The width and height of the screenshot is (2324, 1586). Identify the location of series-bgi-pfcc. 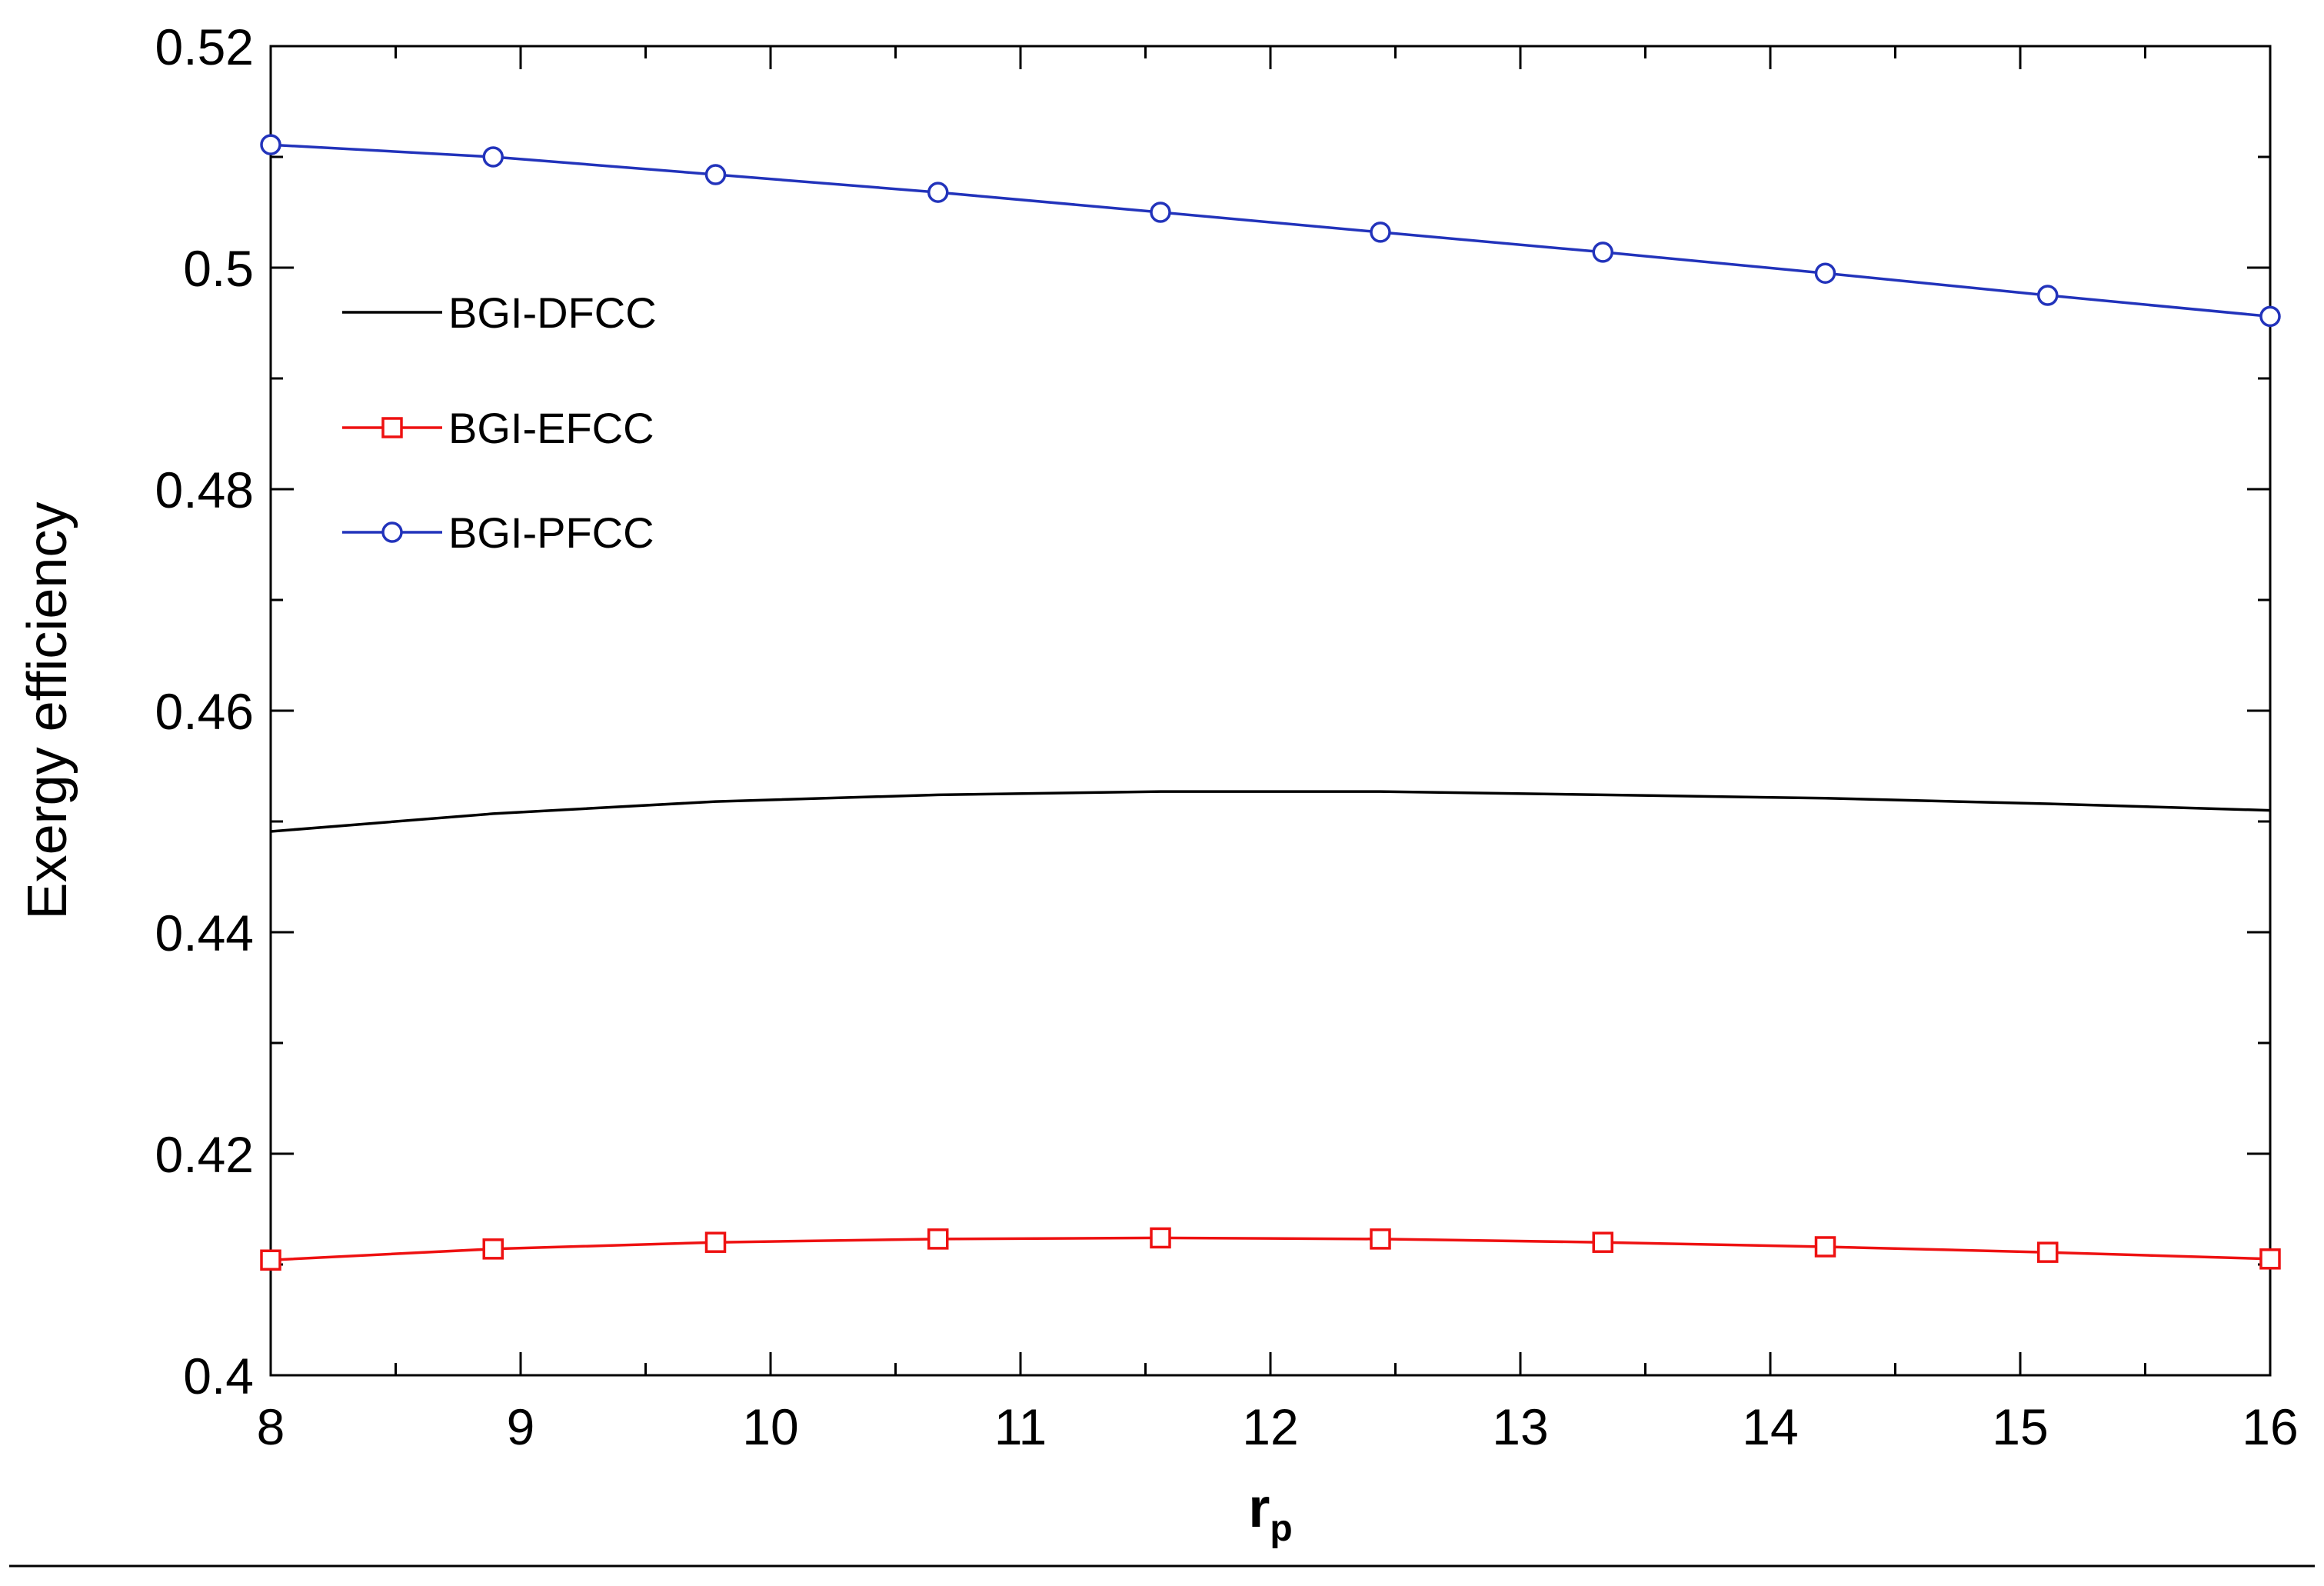
(1270, 231).